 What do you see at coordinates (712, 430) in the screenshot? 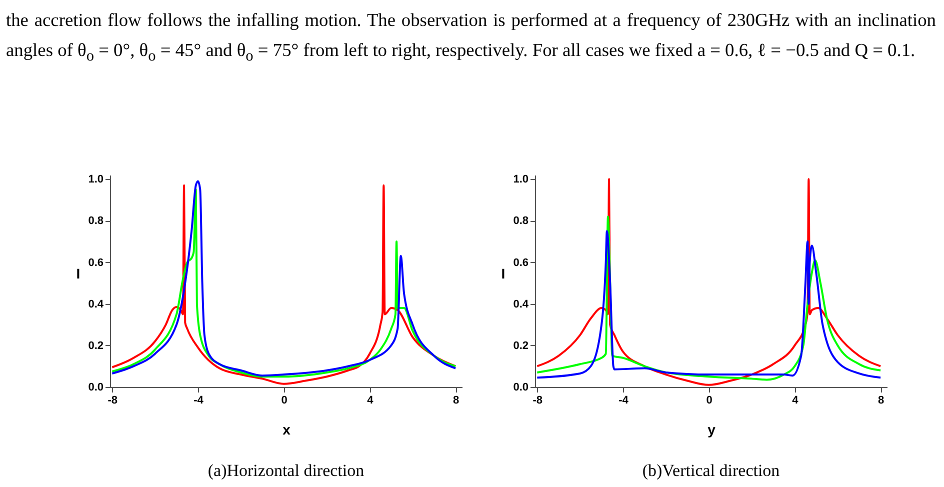
I see `x-axis-title: y` at bounding box center [712, 430].